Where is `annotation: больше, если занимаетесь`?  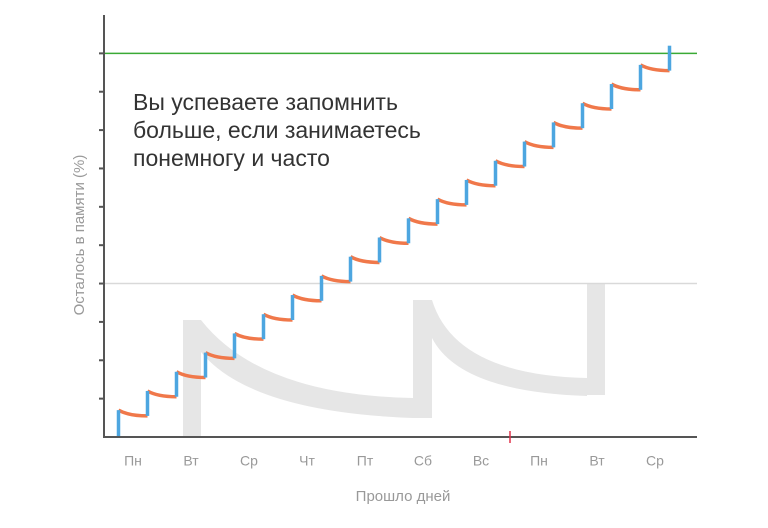 annotation: больше, если занимаетесь is located at coordinates (277, 130).